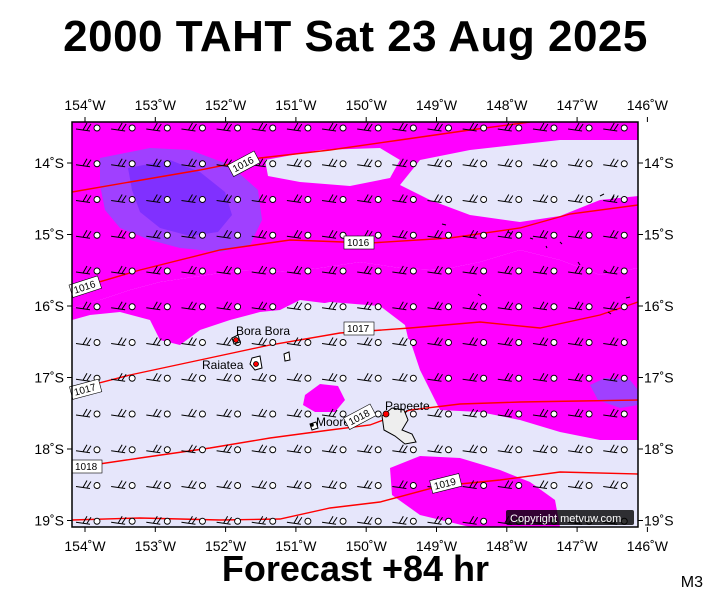 This screenshot has height=600, width=711. Describe the element at coordinates (180, 198) in the screenshot. I see `rain-core-violet` at that location.